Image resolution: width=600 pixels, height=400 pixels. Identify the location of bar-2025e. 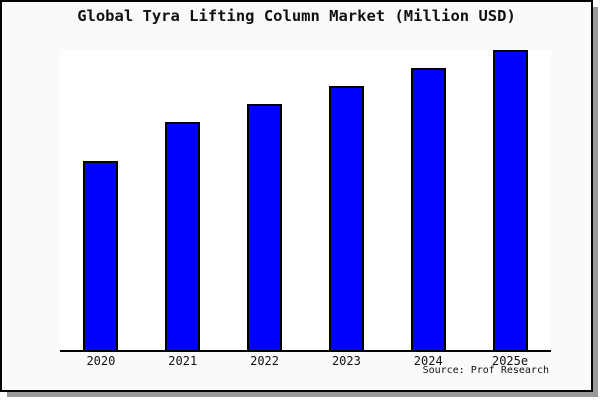
(510, 200).